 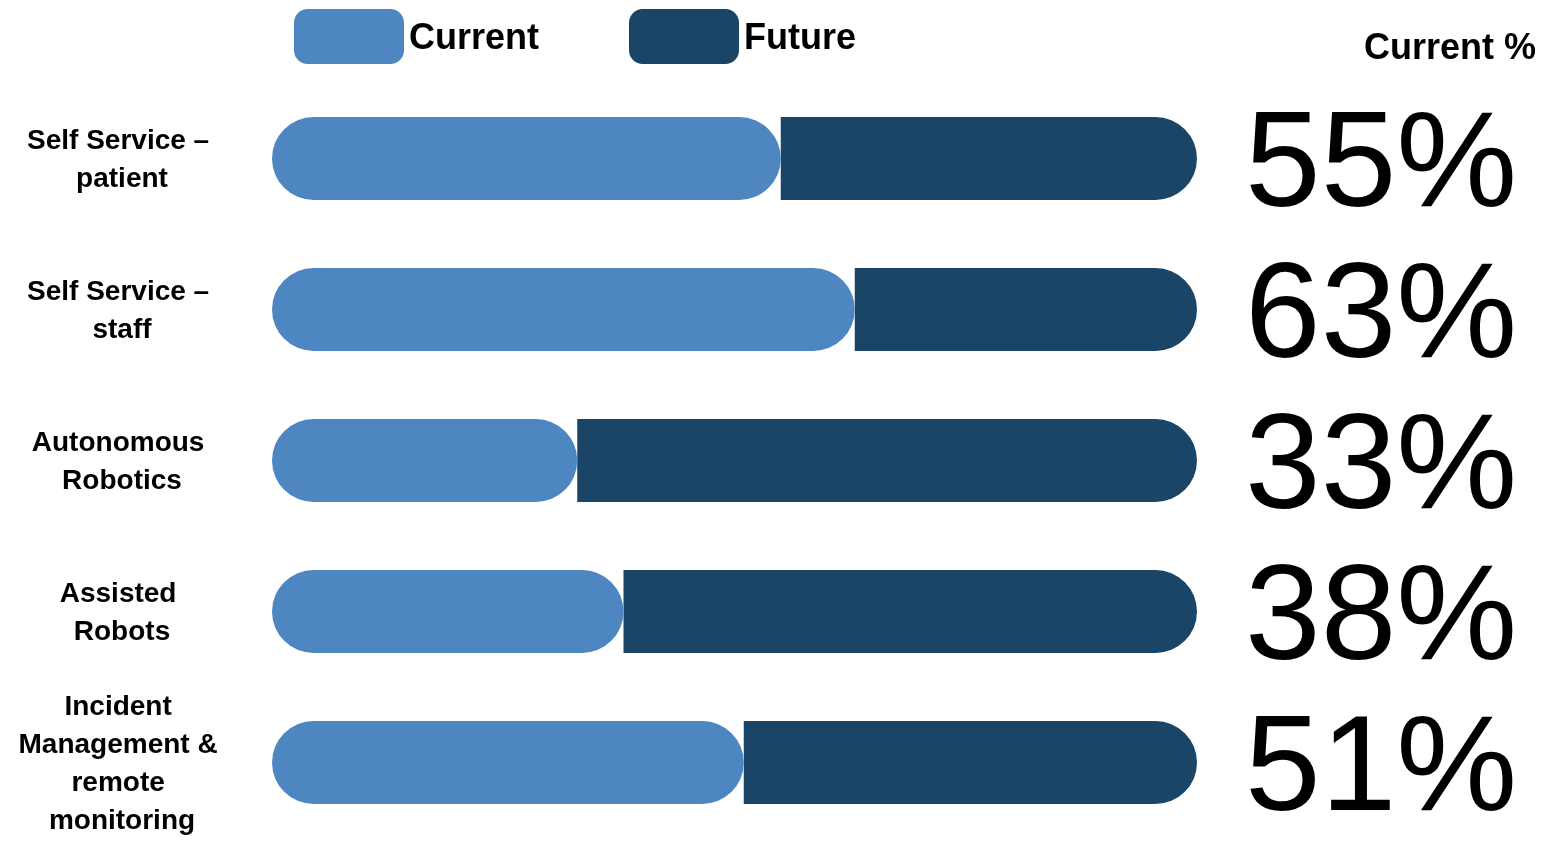 I want to click on legend-label: Current, so click(x=474, y=36).